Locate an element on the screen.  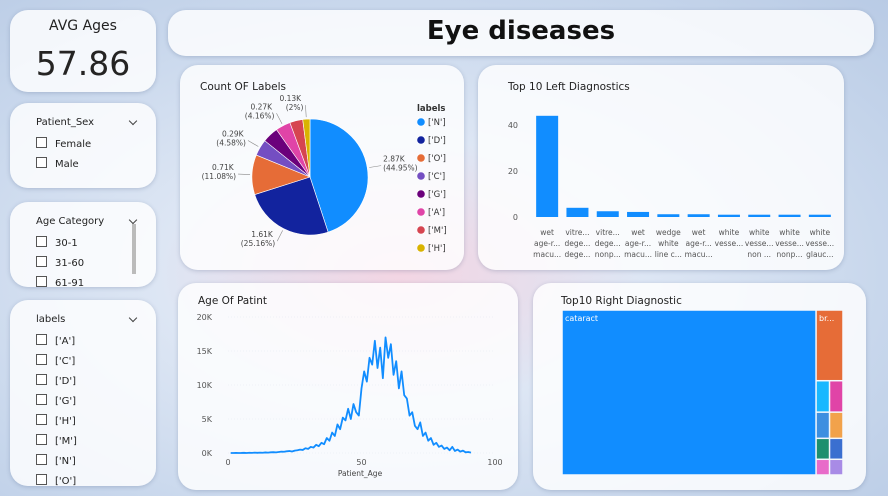
slicer-item: ['M'] is located at coordinates (56, 440).